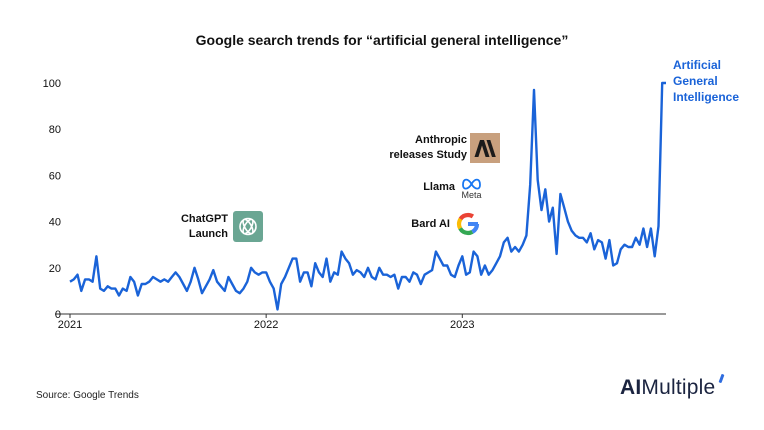 Image resolution: width=764 pixels, height=430 pixels. What do you see at coordinates (471, 195) in the screenshot?
I see `svg-text: Meta` at bounding box center [471, 195].